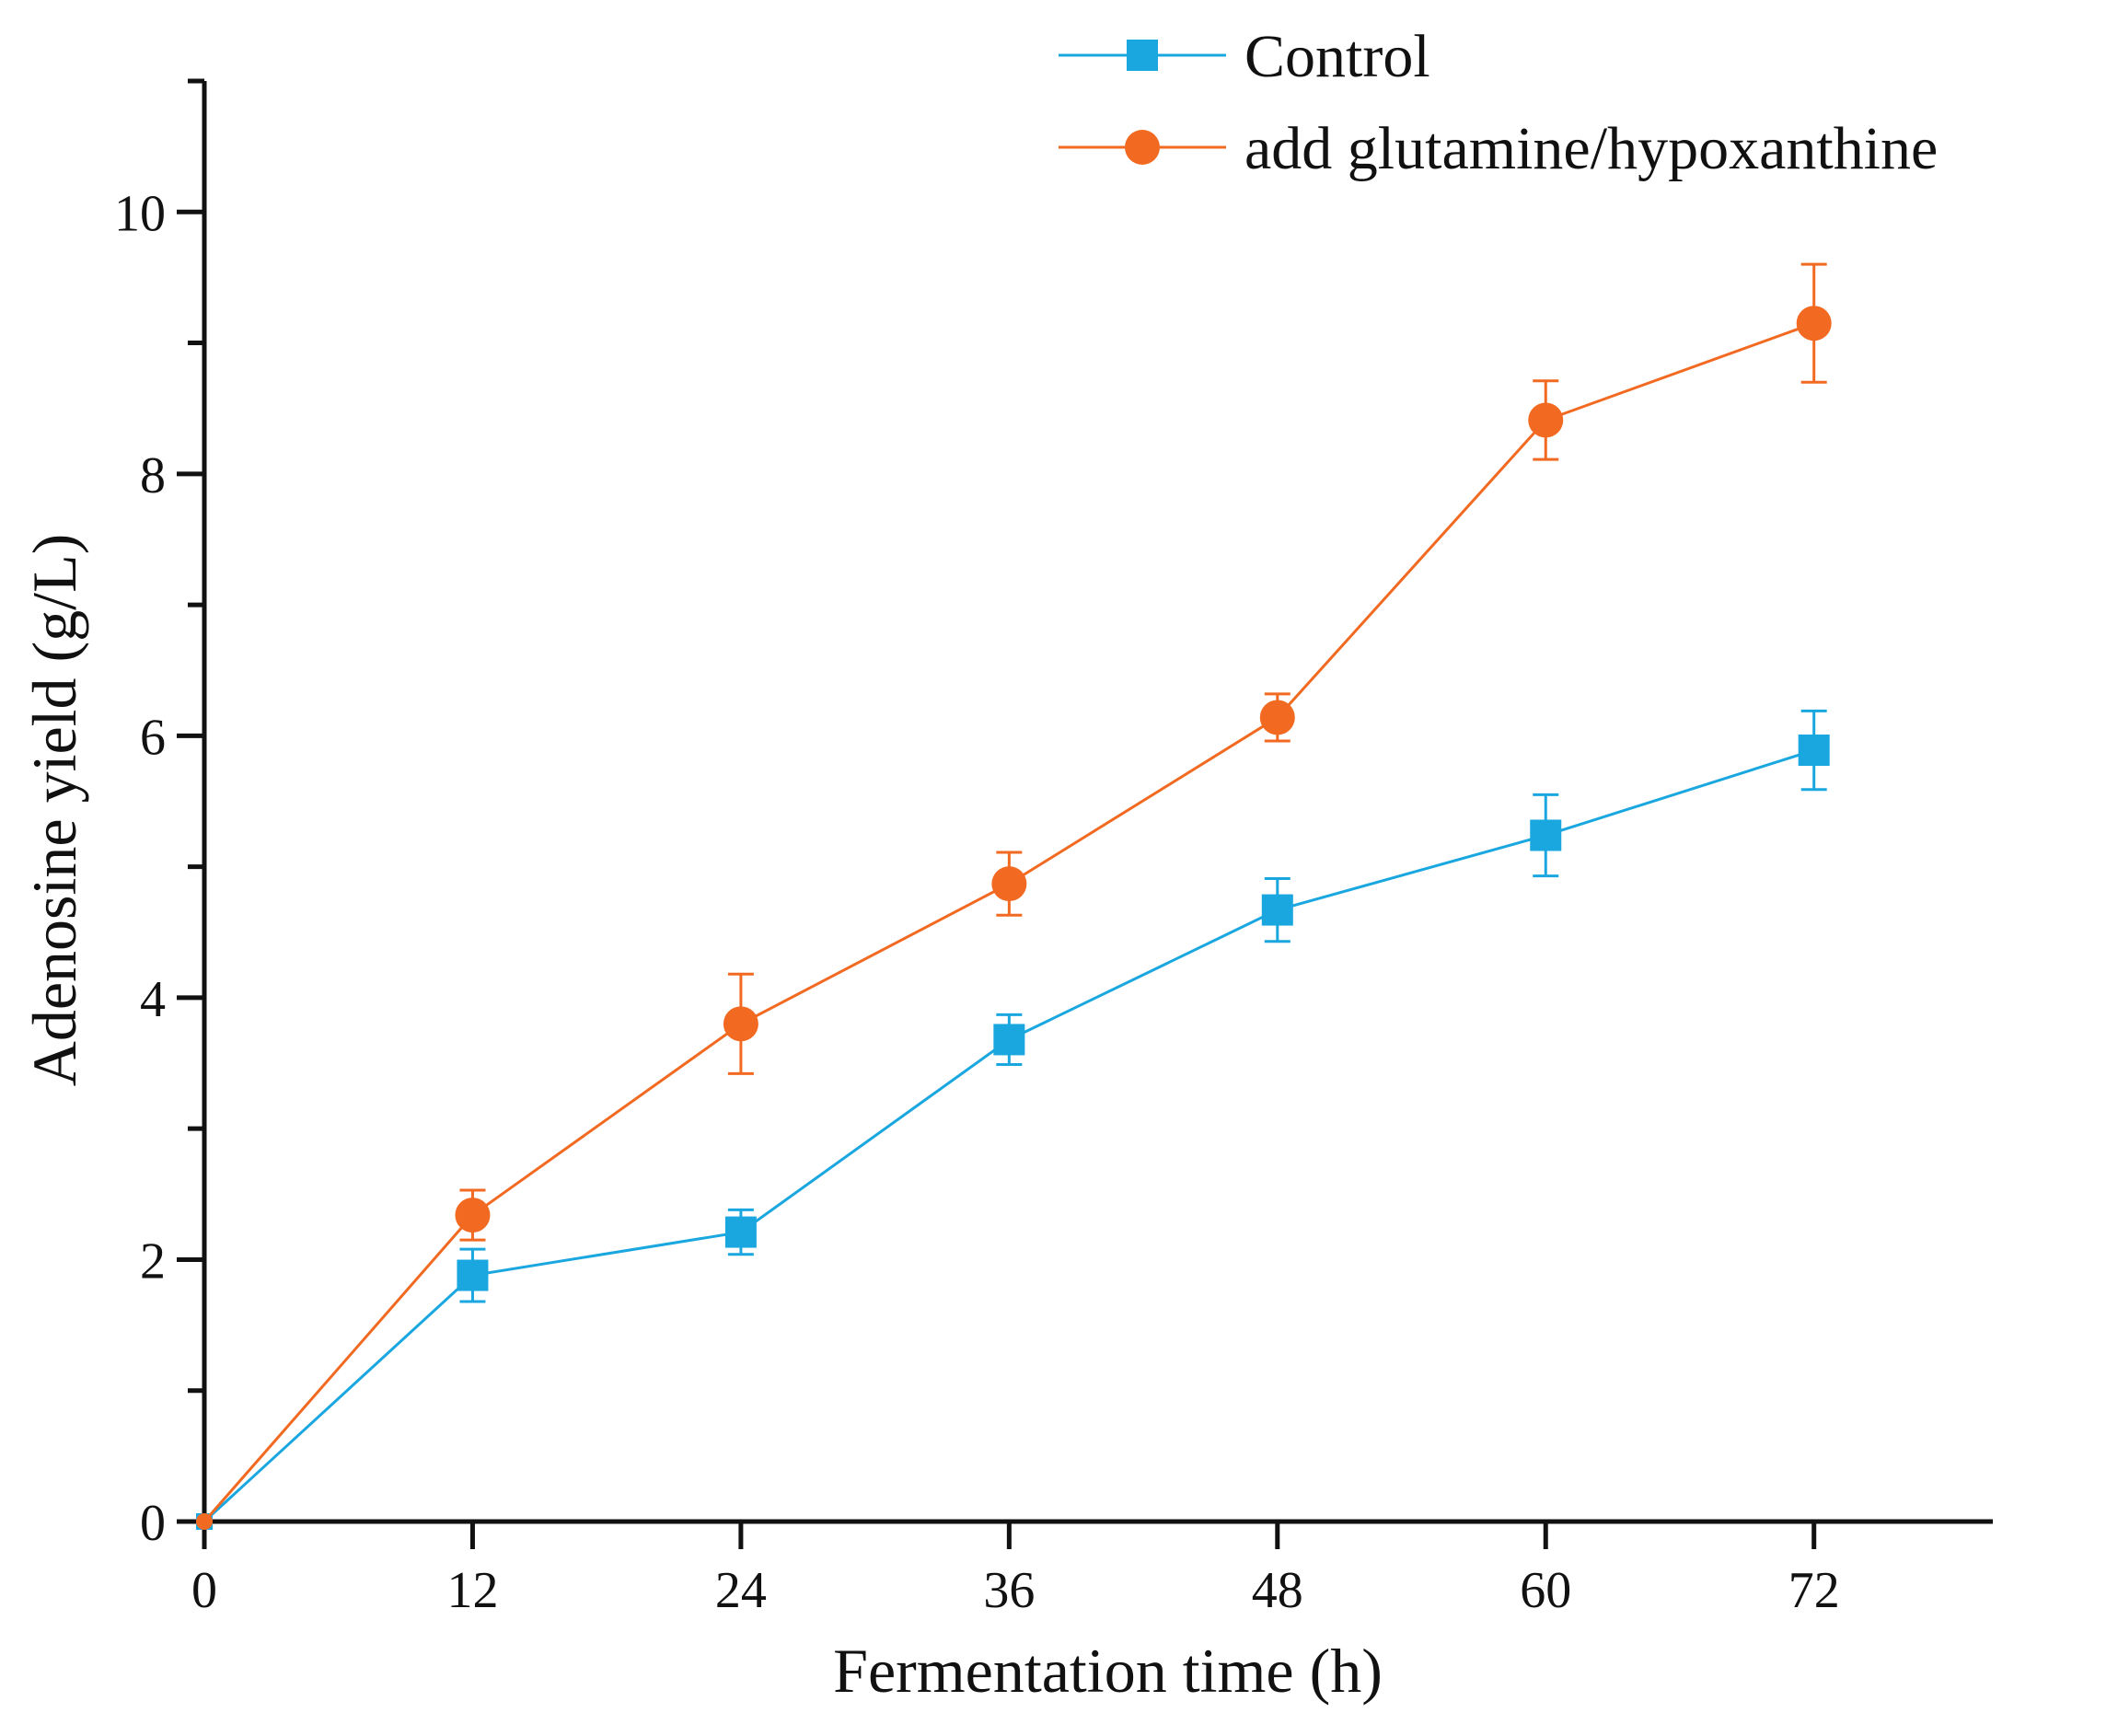  Describe the element at coordinates (54, 810) in the screenshot. I see `y-axis-title: Adenosine yield (g/L)` at that location.